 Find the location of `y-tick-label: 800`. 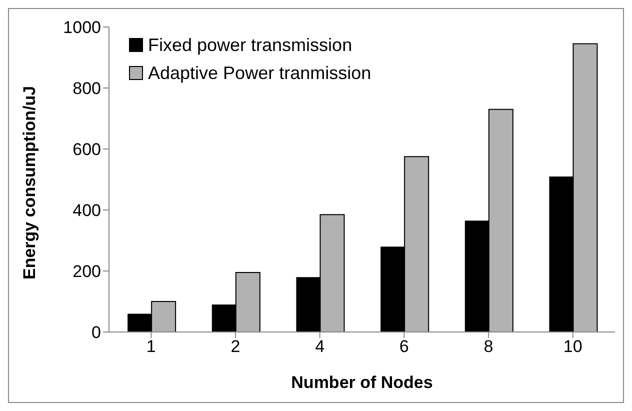

y-tick-label: 800 is located at coordinates (86, 88).